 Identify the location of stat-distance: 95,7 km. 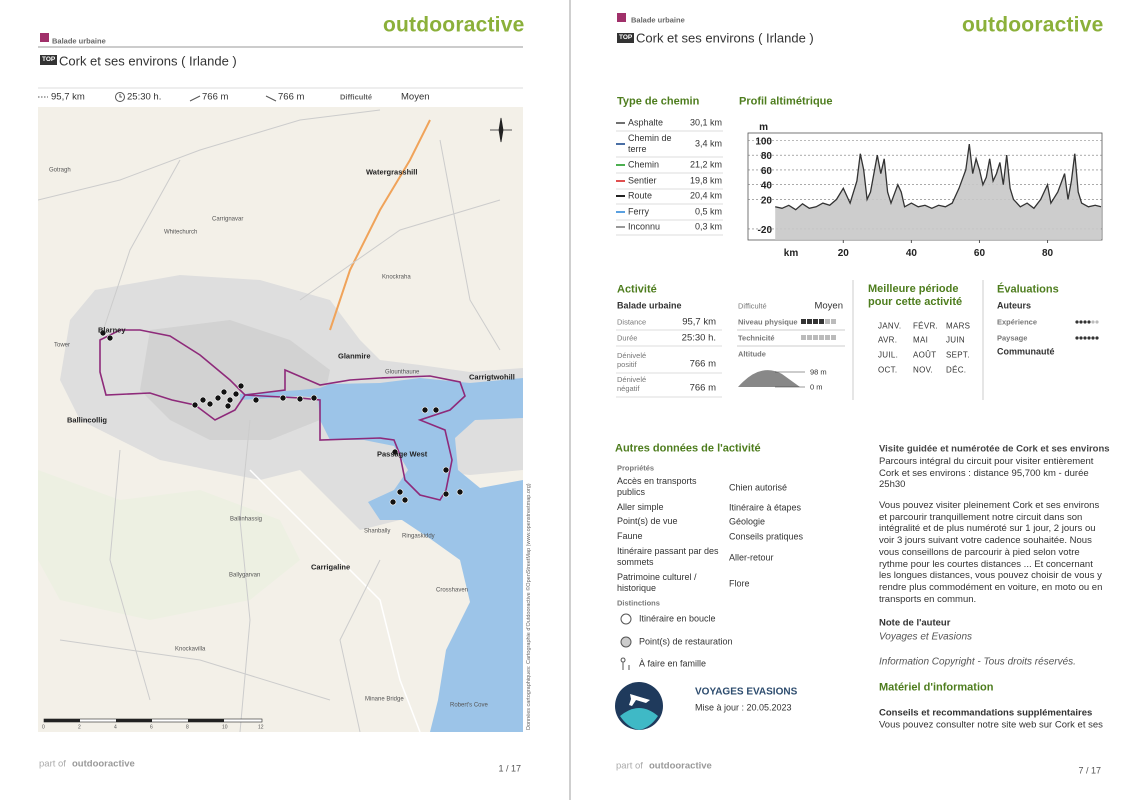
(68, 97).